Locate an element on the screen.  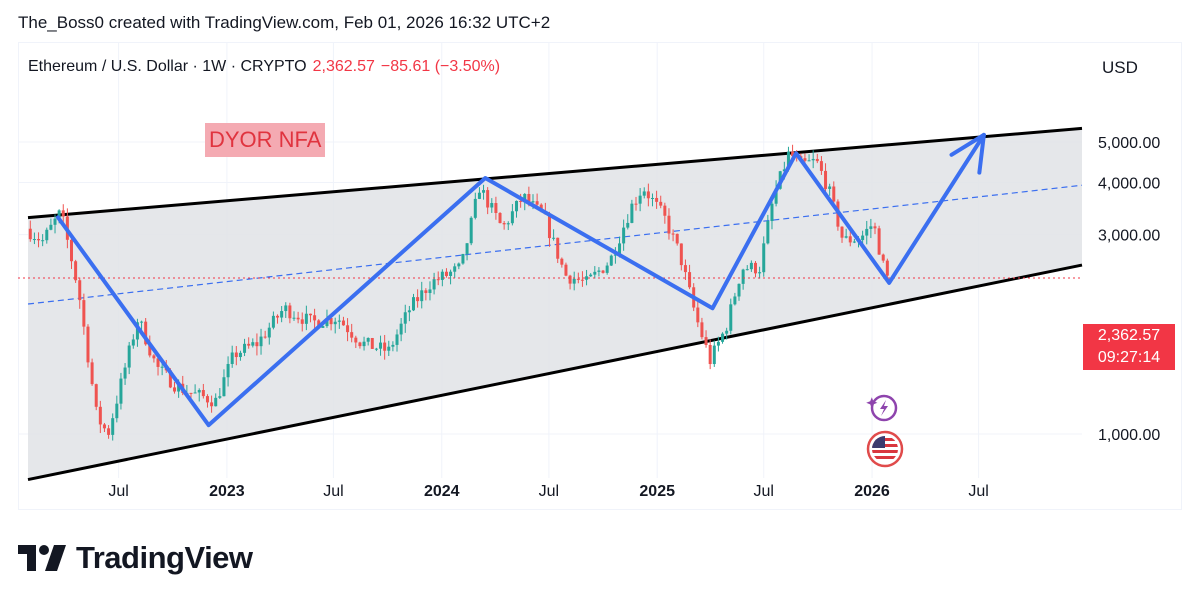
tradingview-logo-icon is located at coordinates (42, 558).